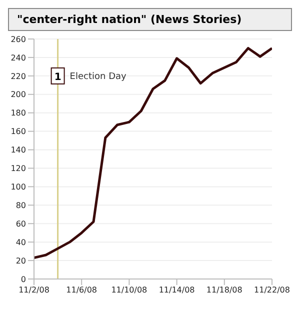 The image size is (300, 312). Describe the element at coordinates (176, 290) in the screenshot. I see `x-tick-label: 11/14/08` at that location.